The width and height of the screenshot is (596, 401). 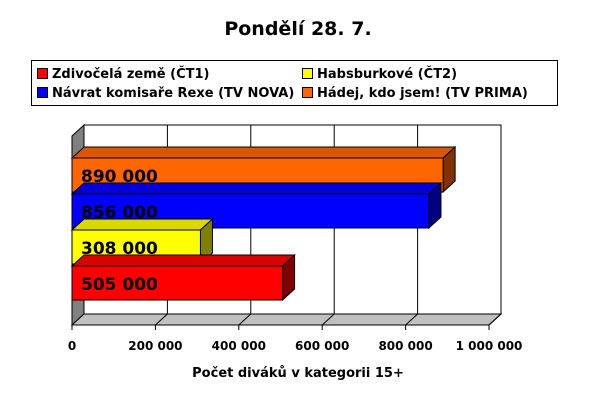 I want to click on legend-swatch-navrat-komisare-rexe, so click(x=42, y=92).